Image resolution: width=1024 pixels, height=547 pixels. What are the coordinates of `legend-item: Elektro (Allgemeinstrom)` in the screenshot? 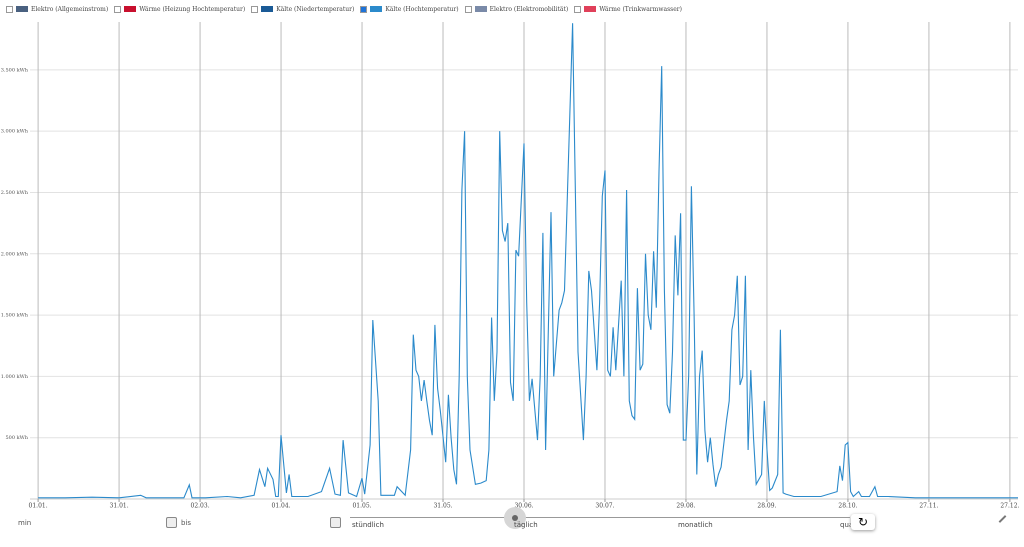 It's located at (57, 9).